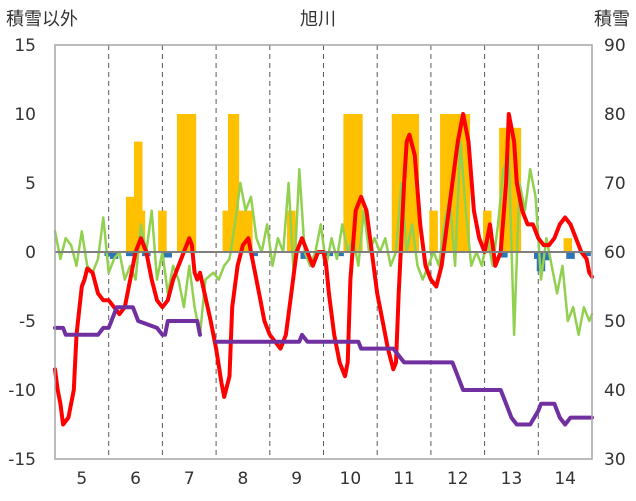 The height and width of the screenshot is (501, 636). Describe the element at coordinates (22, 460) in the screenshot. I see `y-left-tick-label: -15` at that location.